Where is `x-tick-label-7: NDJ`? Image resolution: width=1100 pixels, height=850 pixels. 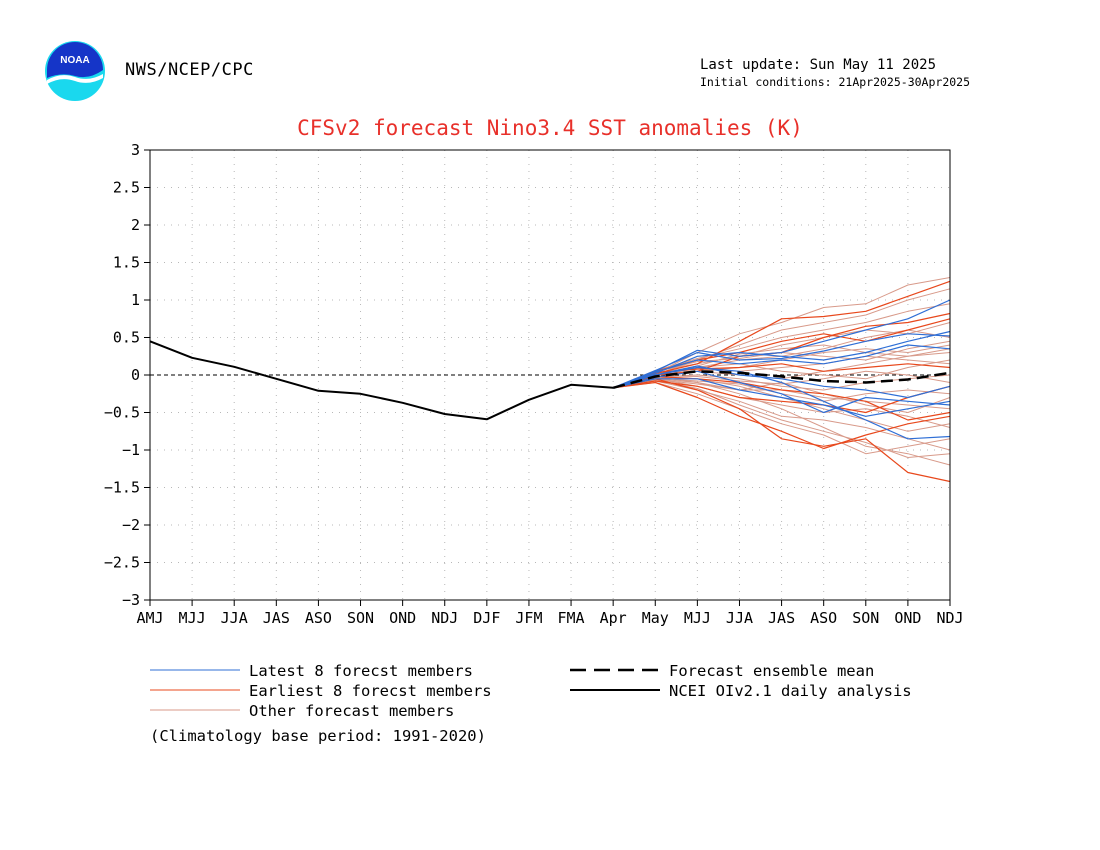
x-tick-label-7: NDJ is located at coordinates (444, 618).